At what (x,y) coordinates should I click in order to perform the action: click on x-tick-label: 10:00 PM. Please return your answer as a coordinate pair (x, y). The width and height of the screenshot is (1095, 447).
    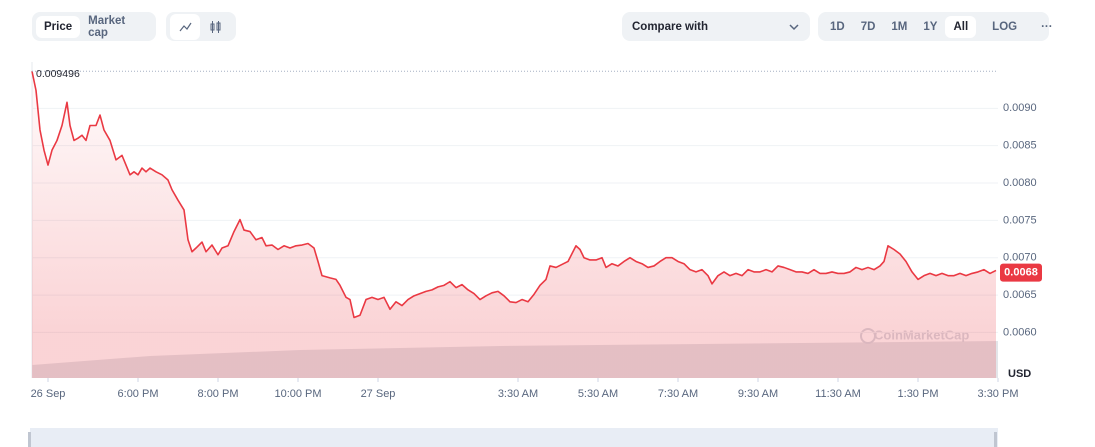
    Looking at the image, I should click on (297, 394).